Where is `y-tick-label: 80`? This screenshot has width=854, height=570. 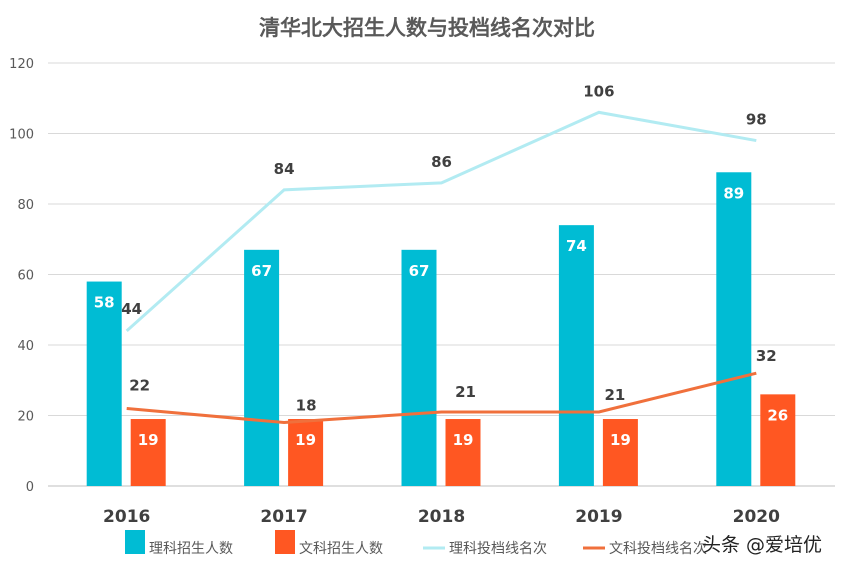 y-tick-label: 80 is located at coordinates (25, 205).